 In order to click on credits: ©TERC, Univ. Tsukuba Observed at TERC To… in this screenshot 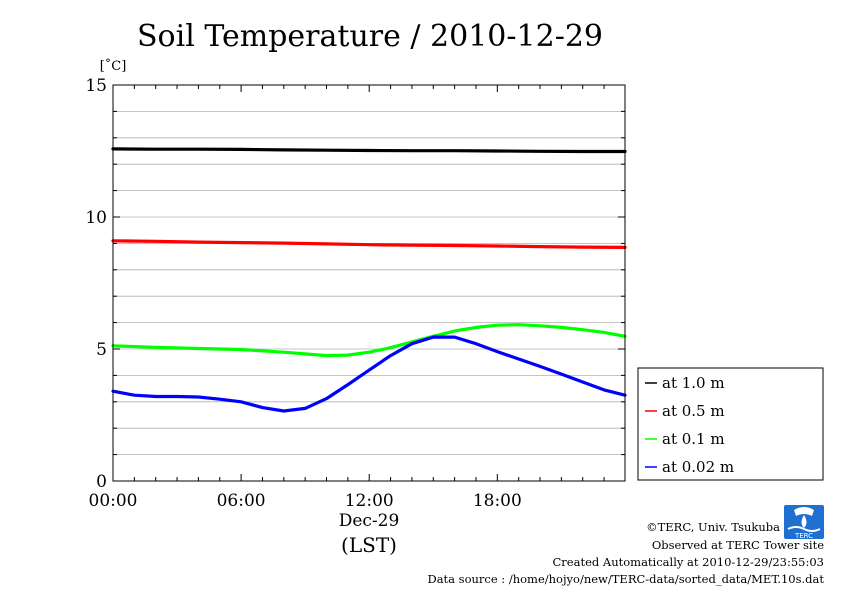, I will do `click(625, 553)`.